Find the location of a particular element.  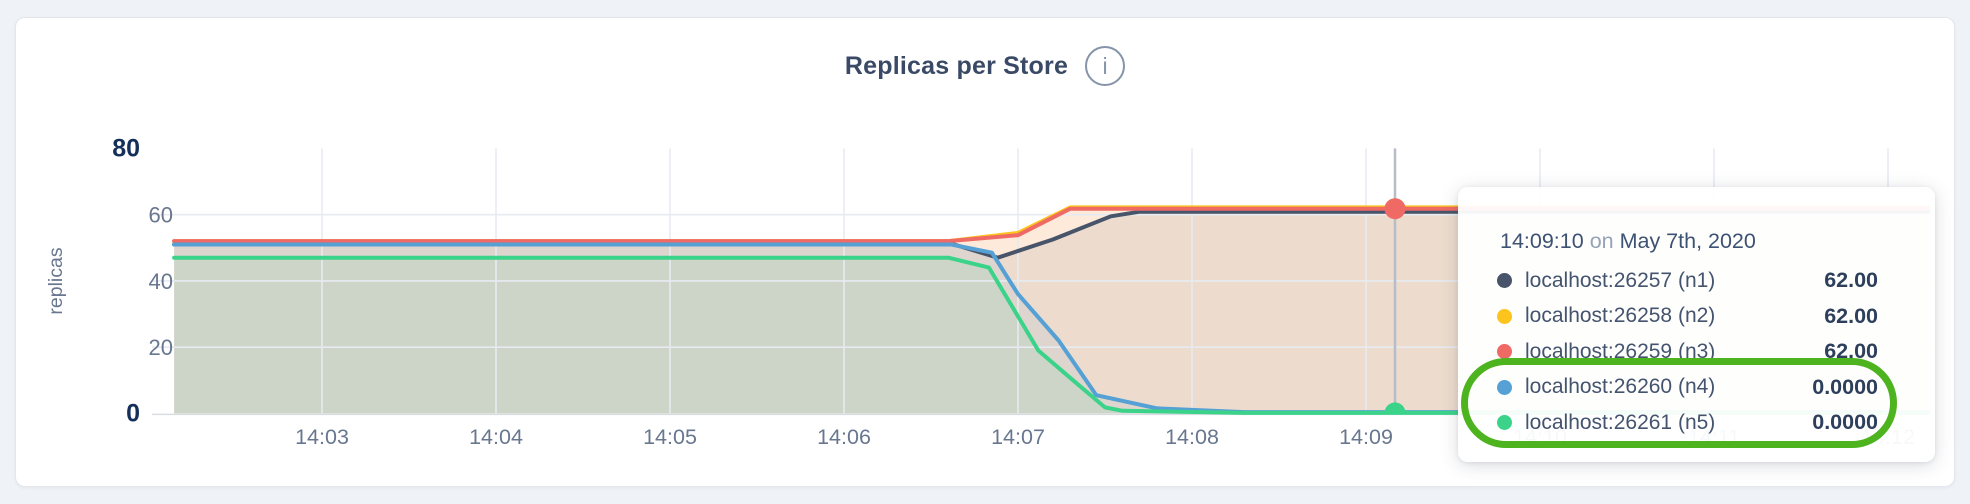

tooltip-series-row: localhost:26257 (n1) 62.00 is located at coordinates (1696, 281).